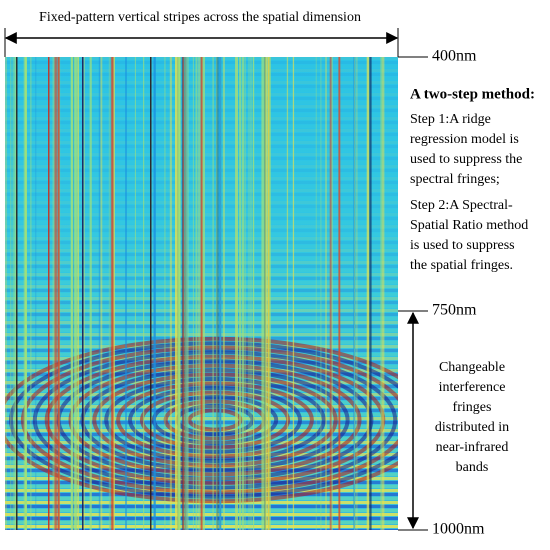 The width and height of the screenshot is (550, 550). I want to click on wavelength-label: 1000nm, so click(458, 529).